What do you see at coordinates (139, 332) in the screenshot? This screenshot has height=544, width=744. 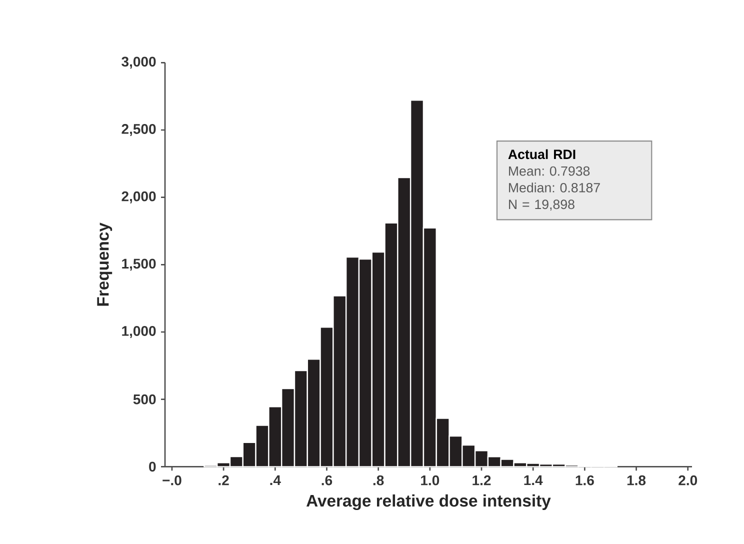 I see `y-tick-label: 1,000` at bounding box center [139, 332].